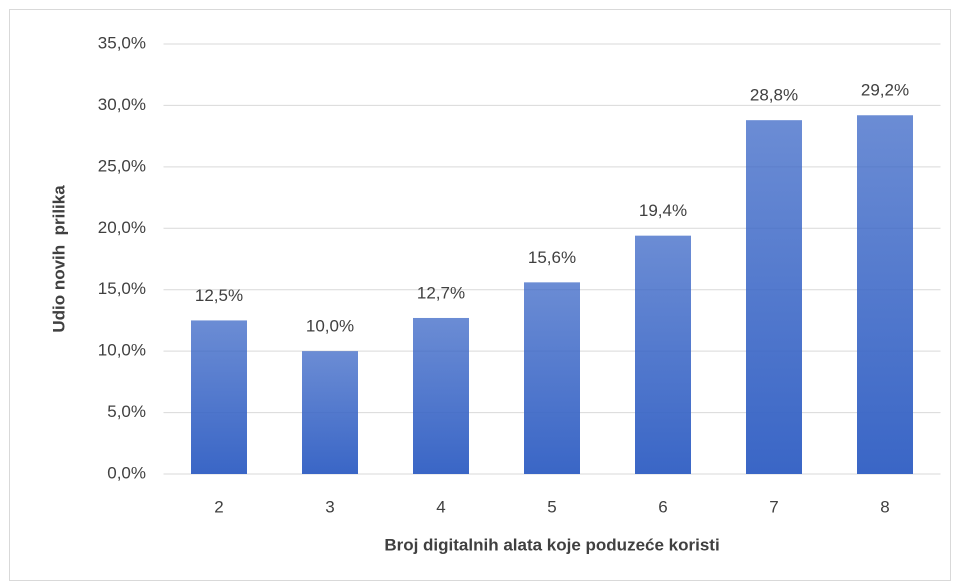  I want to click on x-tick-label: 3, so click(329, 506).